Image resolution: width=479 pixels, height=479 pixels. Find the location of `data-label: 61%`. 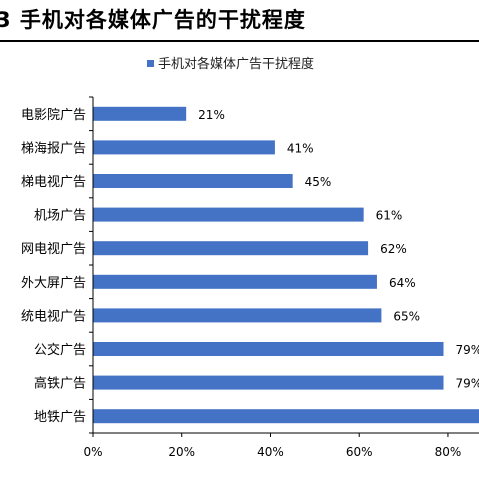

data-label: 61% is located at coordinates (389, 216).